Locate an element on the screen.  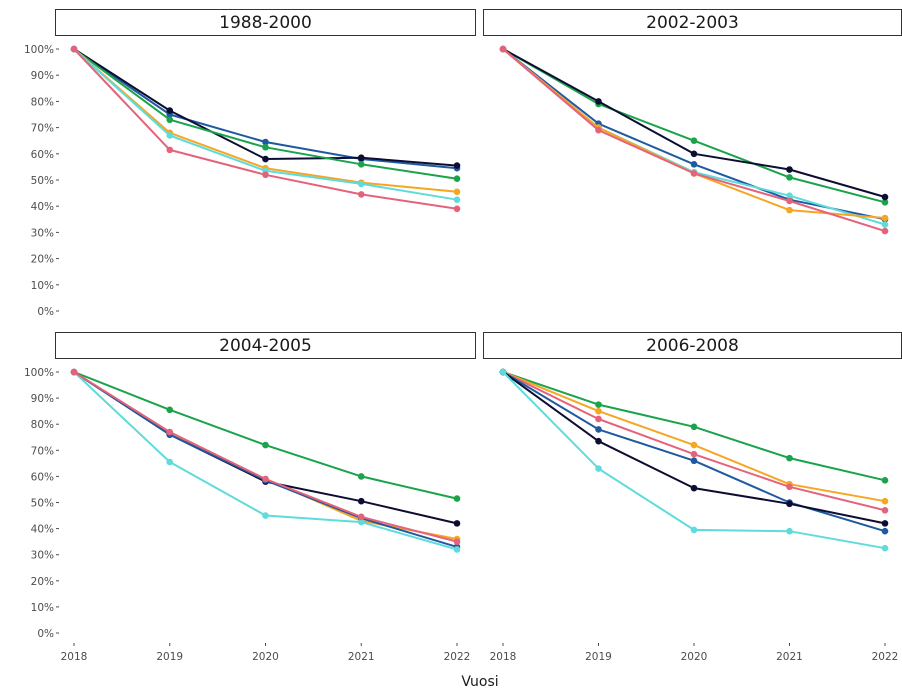
series-green is located at coordinates (694, 426).